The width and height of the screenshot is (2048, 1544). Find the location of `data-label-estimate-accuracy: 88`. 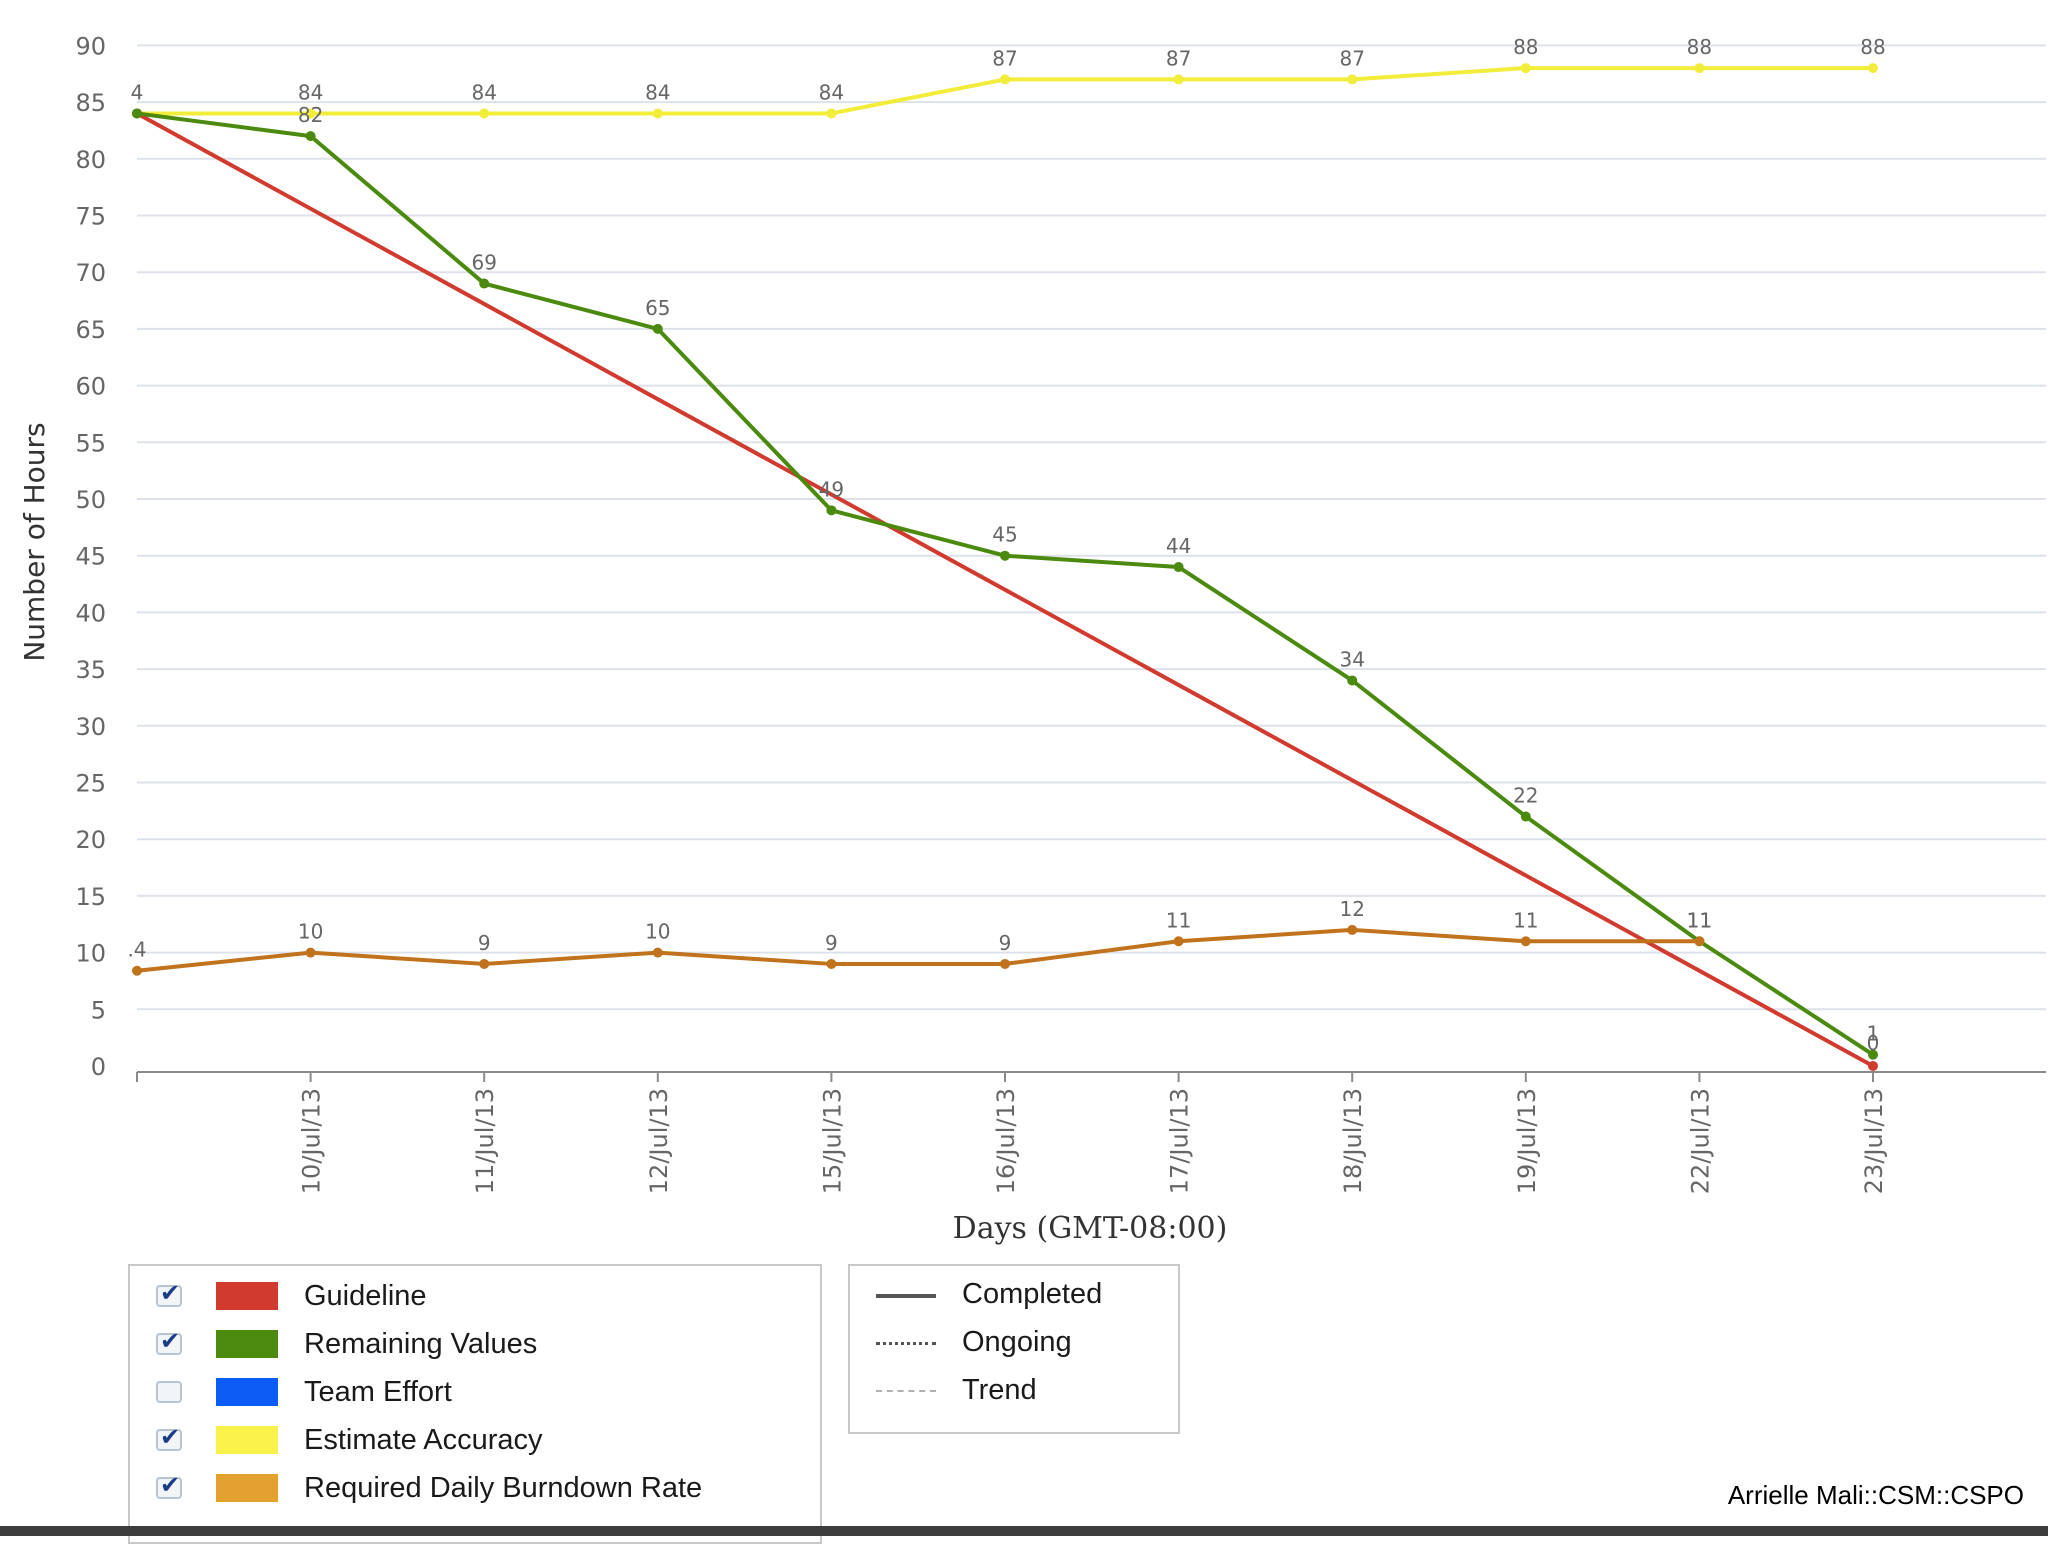

data-label-estimate-accuracy: 88 is located at coordinates (1872, 47).